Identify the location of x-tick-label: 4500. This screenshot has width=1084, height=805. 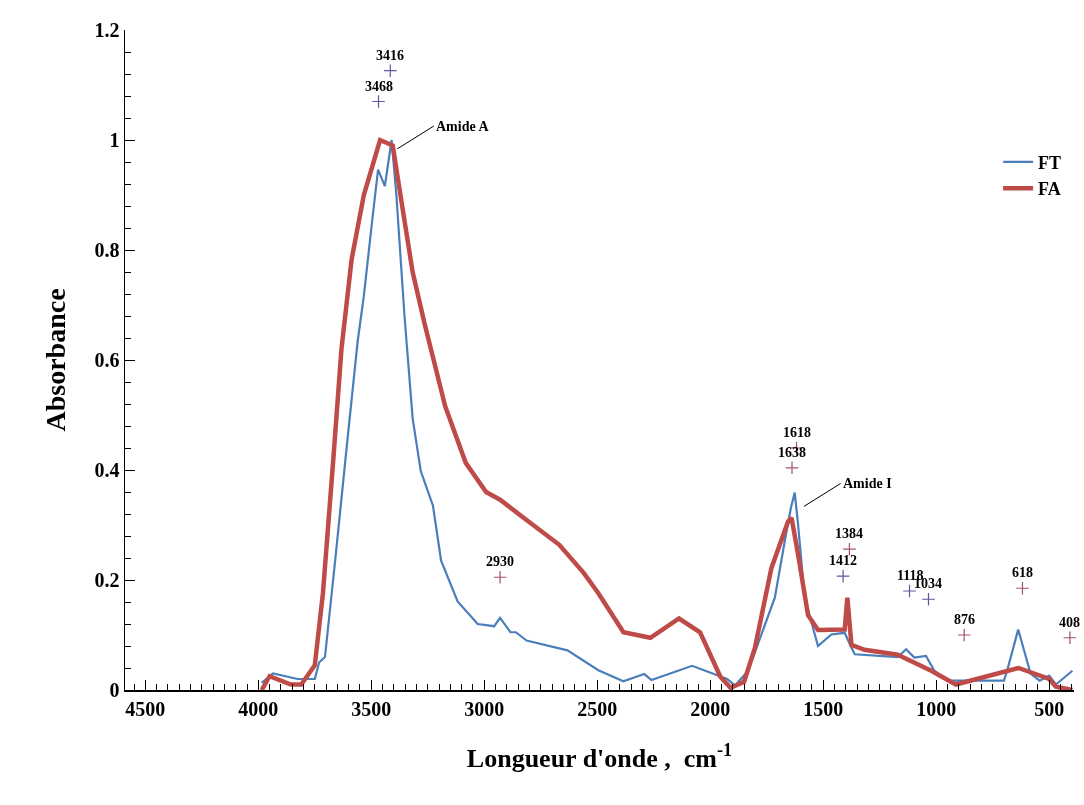
(145, 708).